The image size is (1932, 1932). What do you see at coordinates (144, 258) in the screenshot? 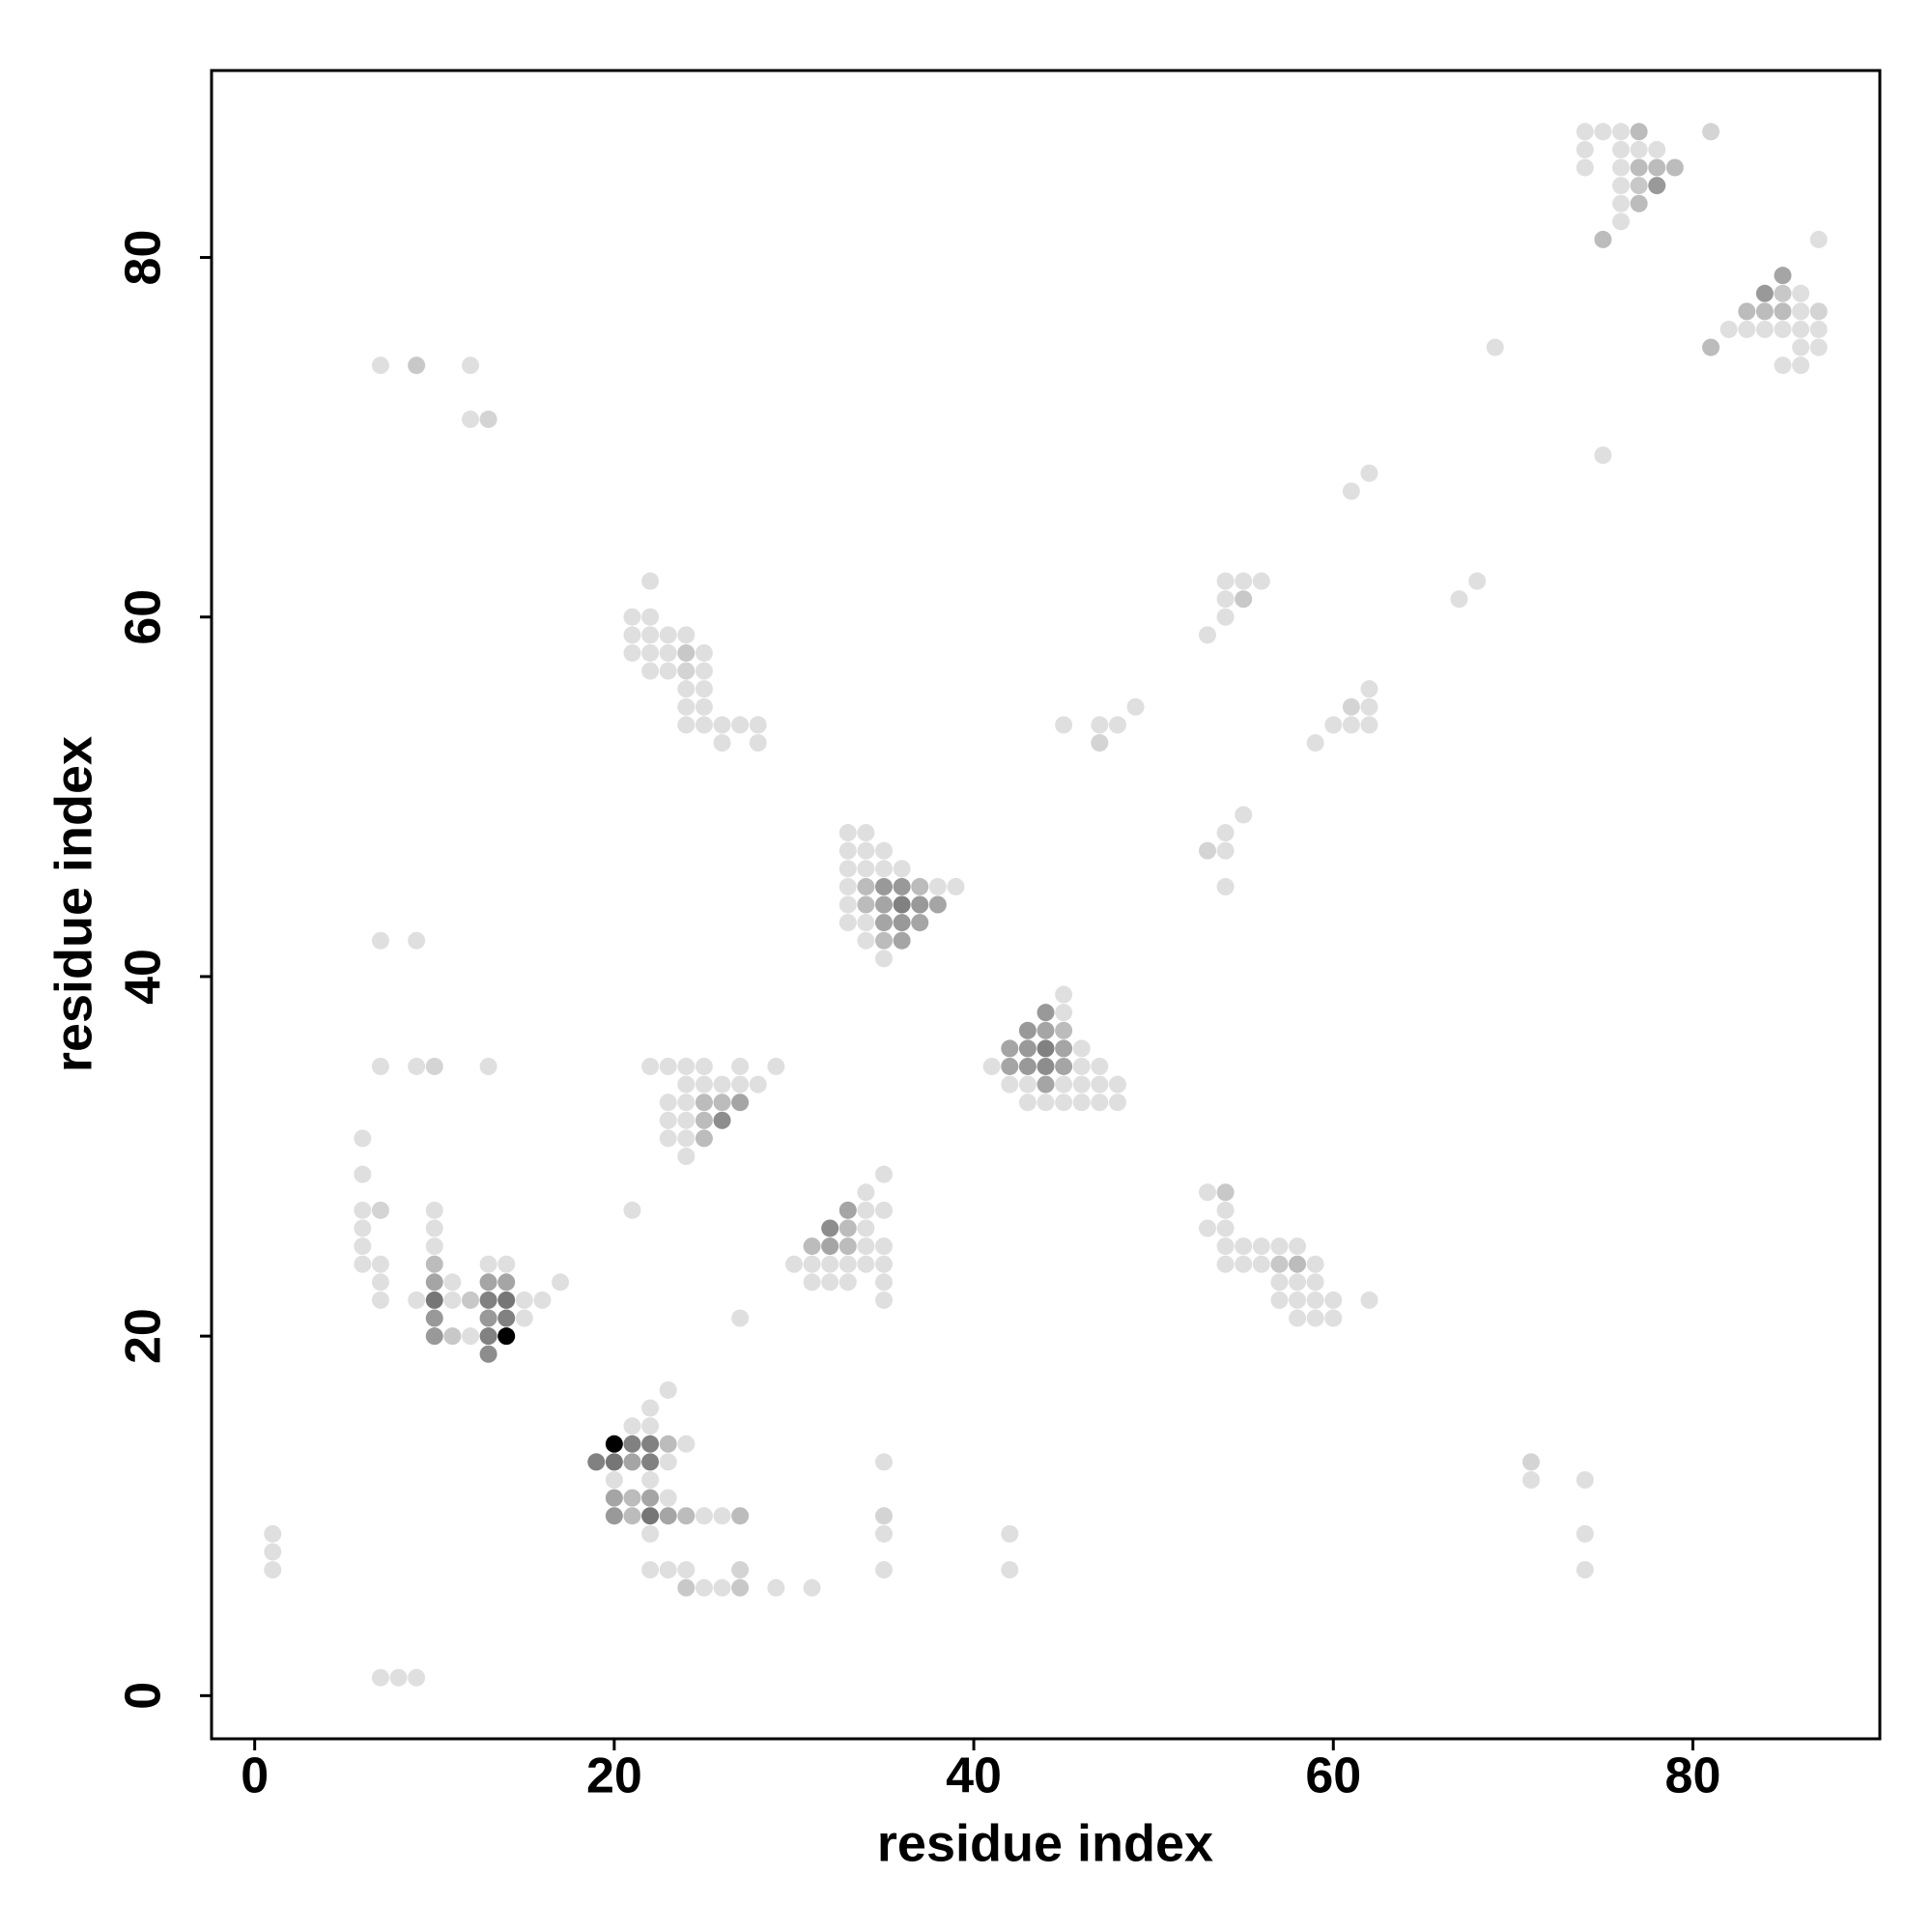
I see `y-tick-label: 80` at bounding box center [144, 258].